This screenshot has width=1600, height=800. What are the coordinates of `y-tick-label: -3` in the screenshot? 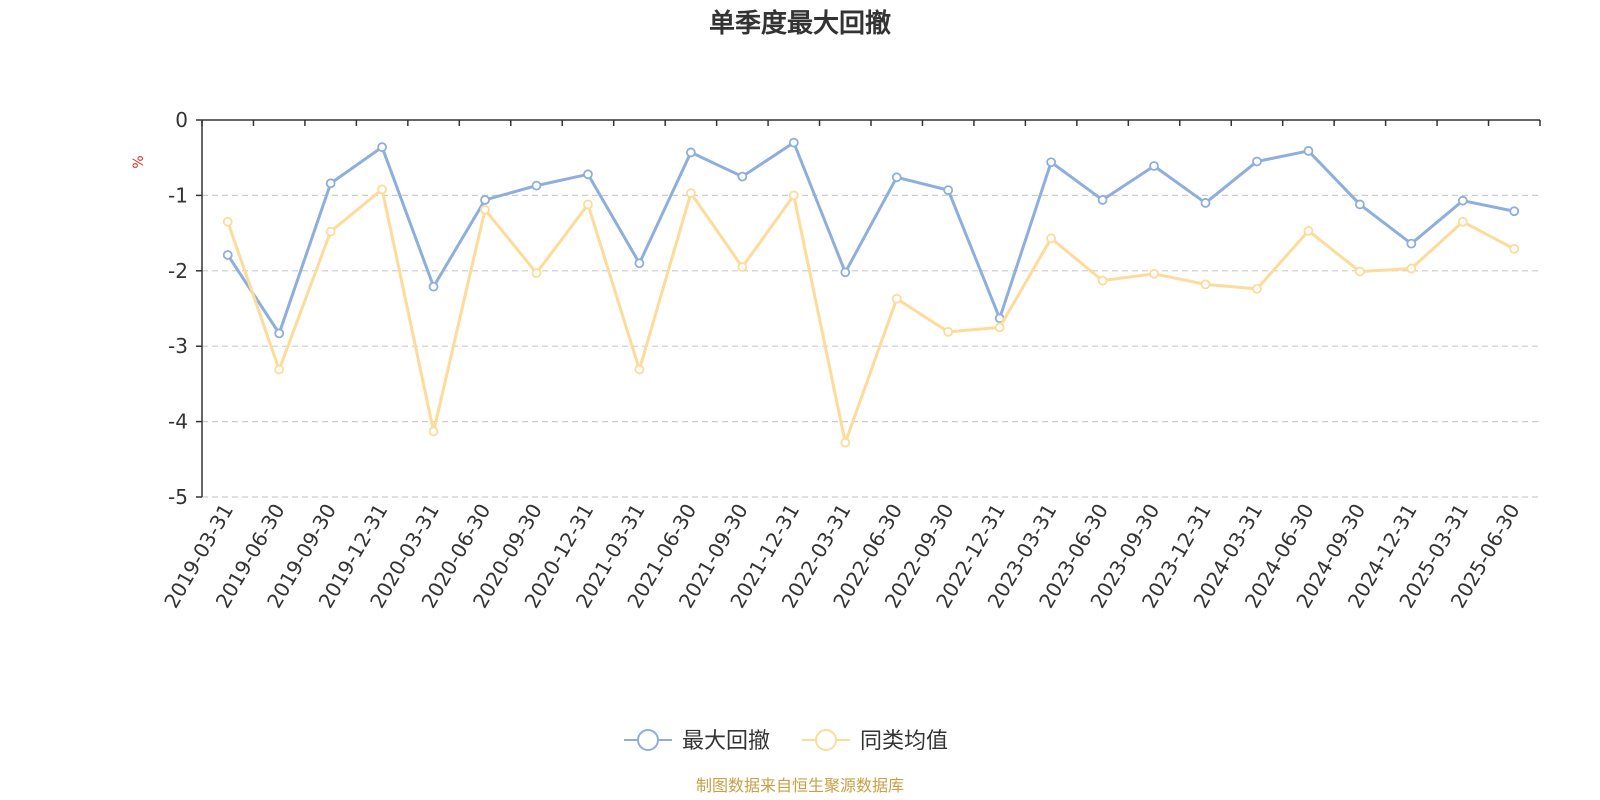 It's located at (178, 346).